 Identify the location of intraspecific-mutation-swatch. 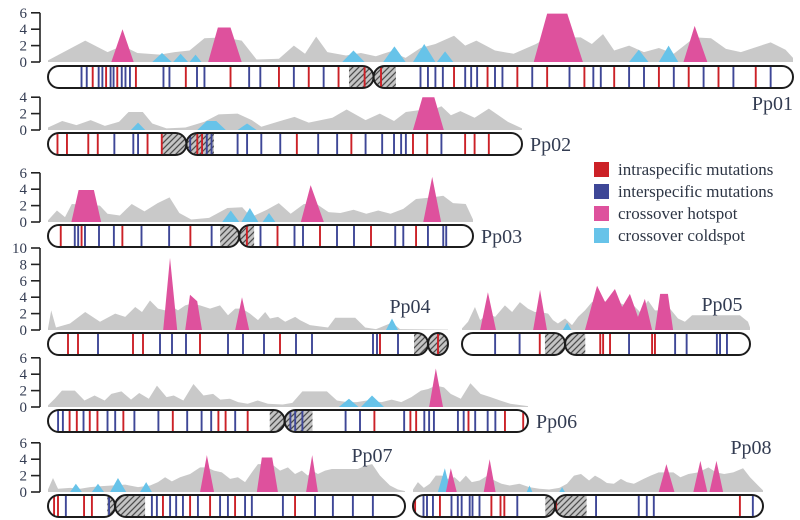
(601, 169).